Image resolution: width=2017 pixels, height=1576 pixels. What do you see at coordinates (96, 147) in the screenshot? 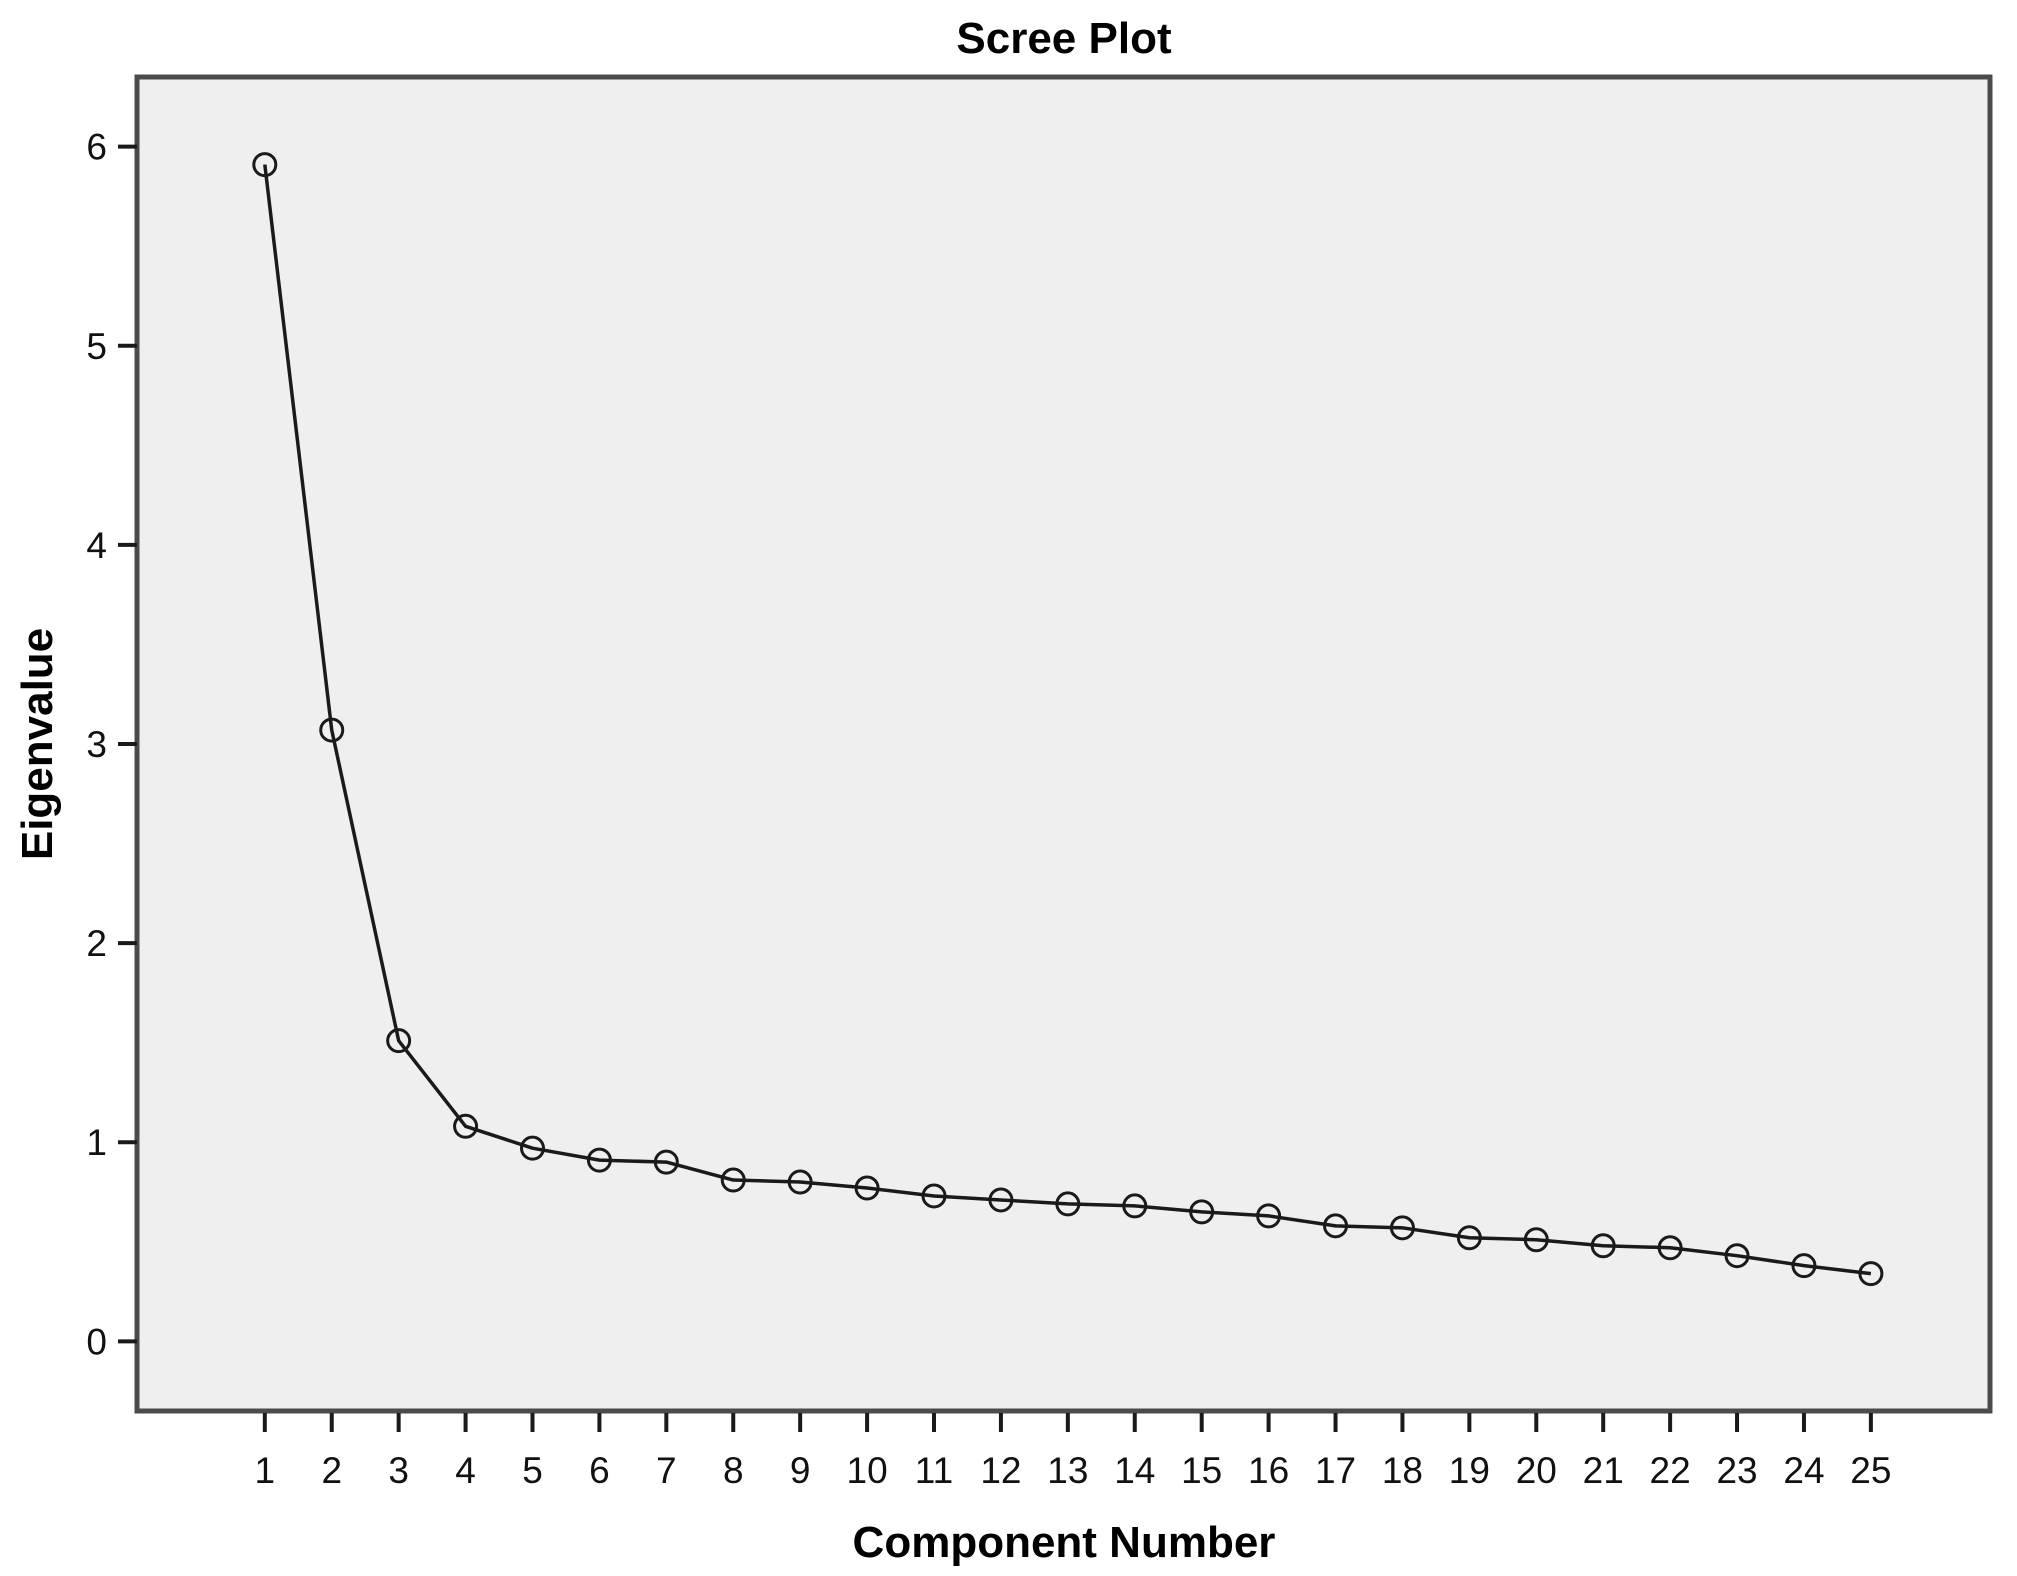
I see `y-tick-label: 6` at bounding box center [96, 147].